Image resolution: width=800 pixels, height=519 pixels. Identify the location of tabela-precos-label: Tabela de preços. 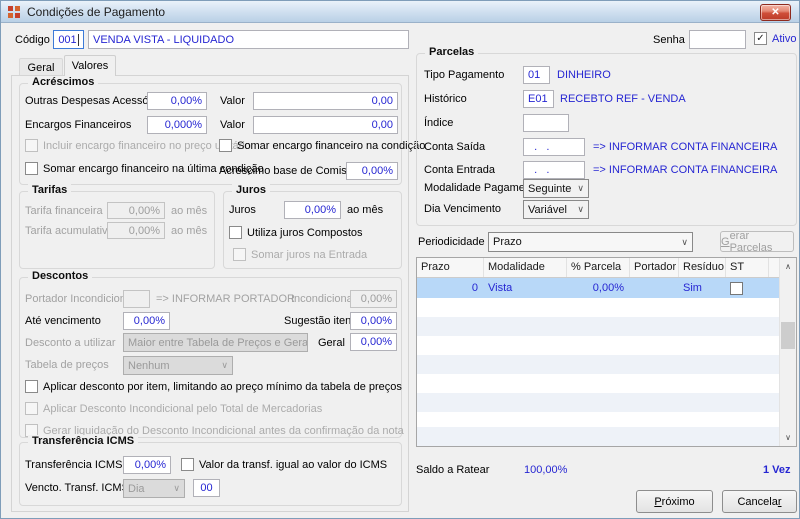
(67, 365).